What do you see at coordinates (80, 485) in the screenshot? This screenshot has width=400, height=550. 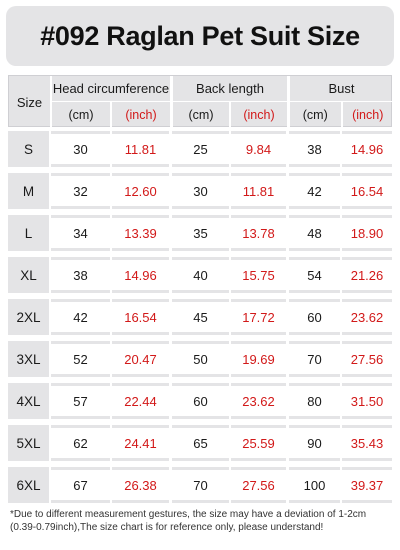 I see `head-cm-cell: 67` at bounding box center [80, 485].